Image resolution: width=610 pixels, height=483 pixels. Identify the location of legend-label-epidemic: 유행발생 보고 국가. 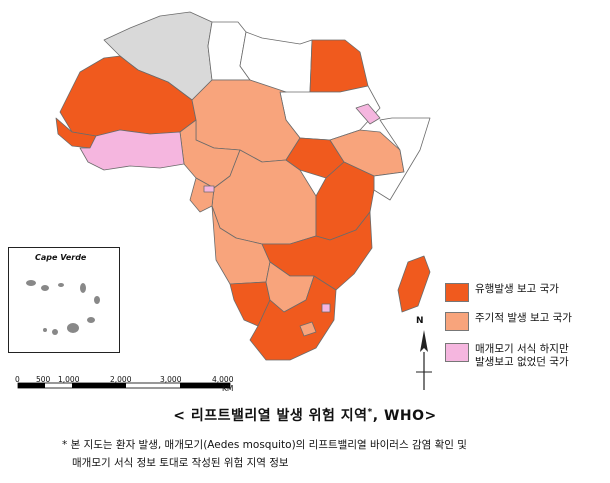
(517, 289).